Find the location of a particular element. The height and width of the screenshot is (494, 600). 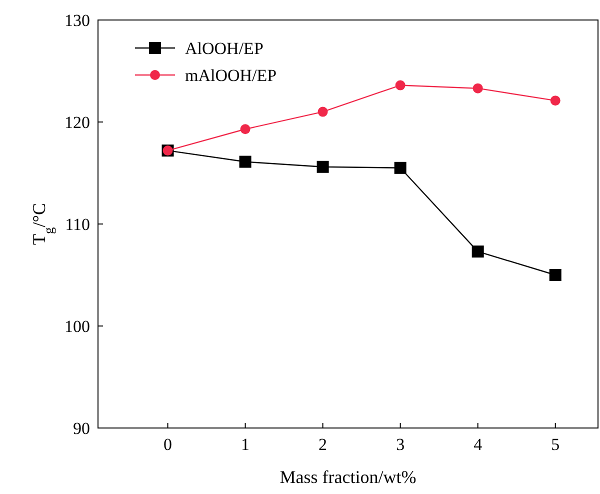

y-tick-label: 130 is located at coordinates (77, 20).